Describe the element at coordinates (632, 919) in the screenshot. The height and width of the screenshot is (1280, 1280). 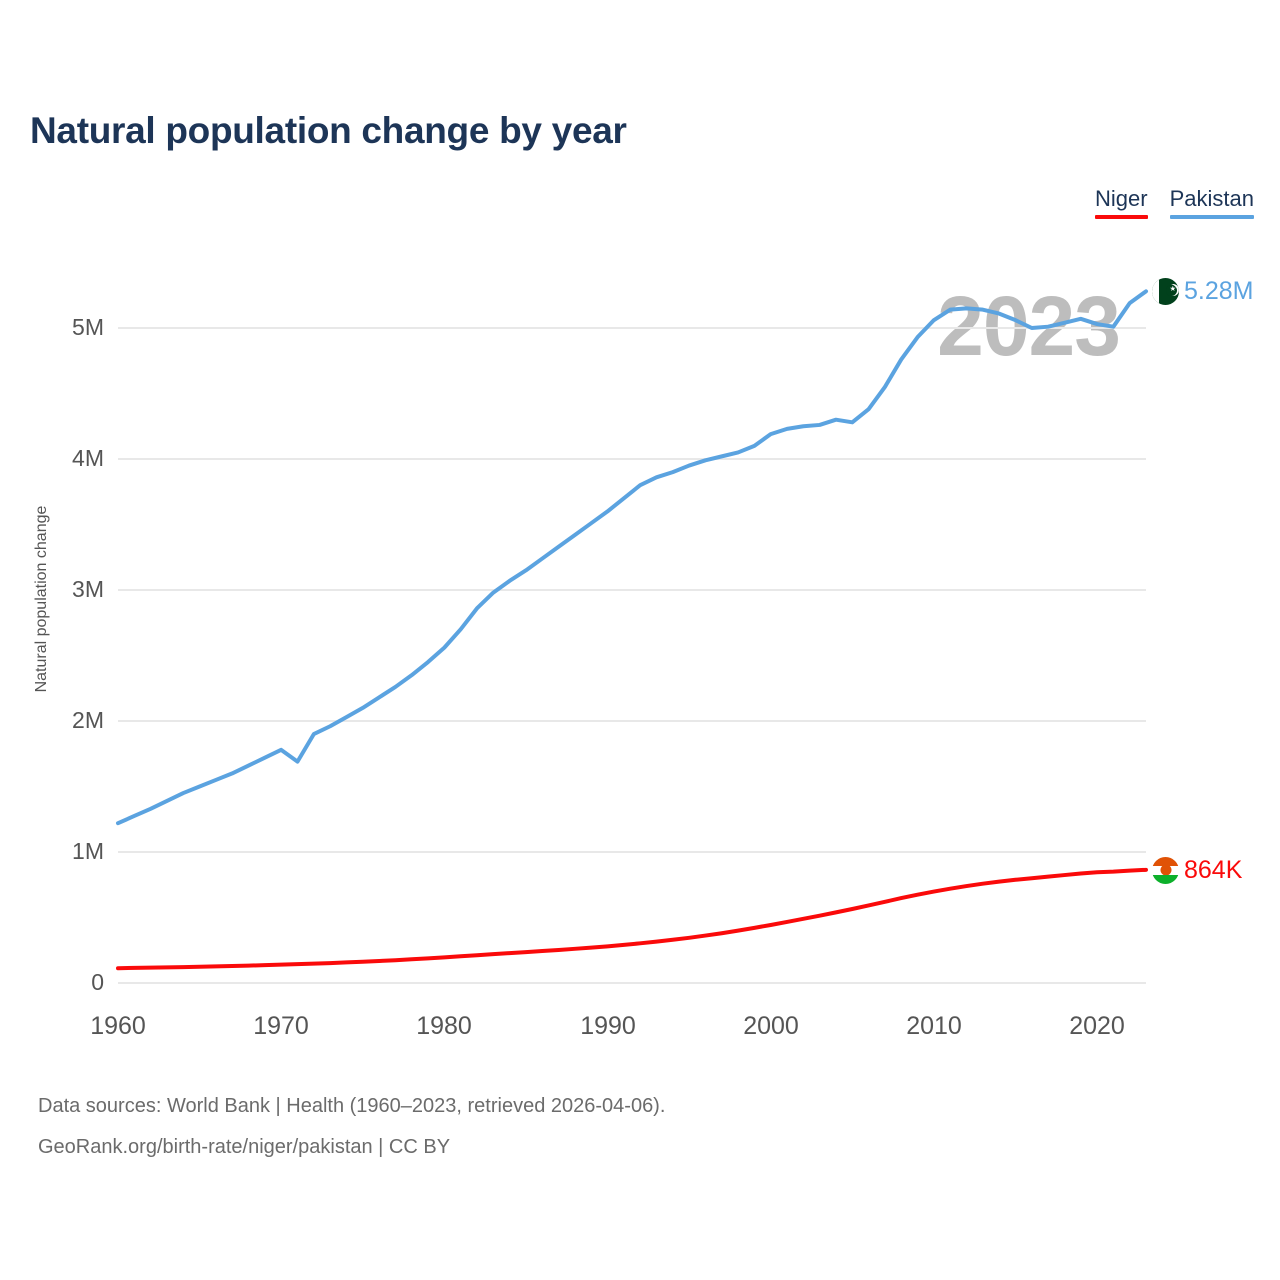
I see `series-line-niger` at that location.